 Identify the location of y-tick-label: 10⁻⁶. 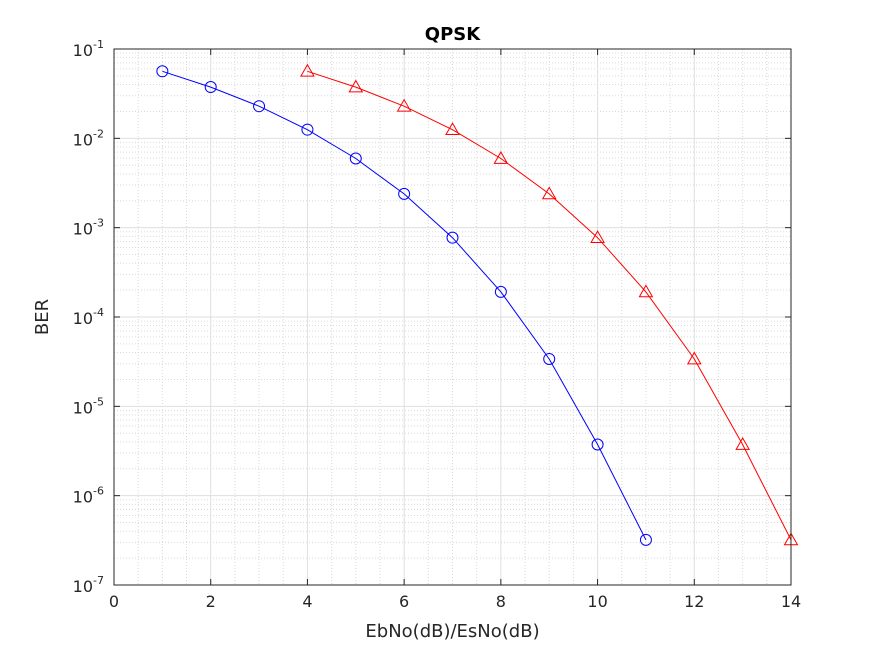
(88, 496).